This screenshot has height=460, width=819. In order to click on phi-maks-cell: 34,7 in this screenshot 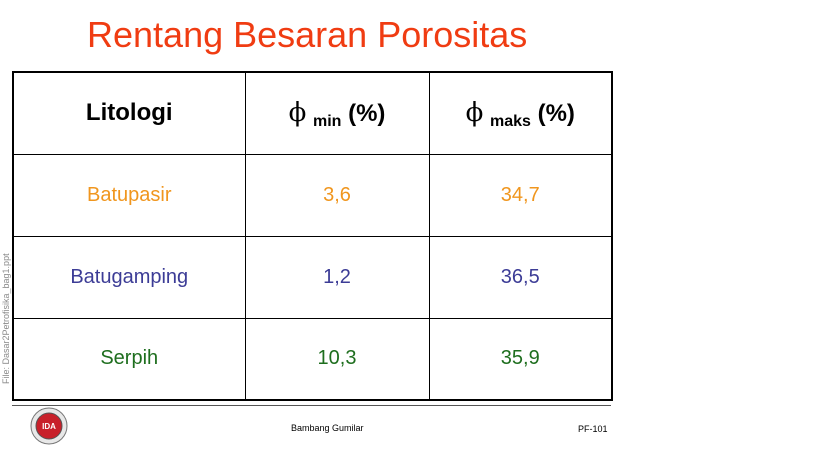, I will do `click(520, 195)`.